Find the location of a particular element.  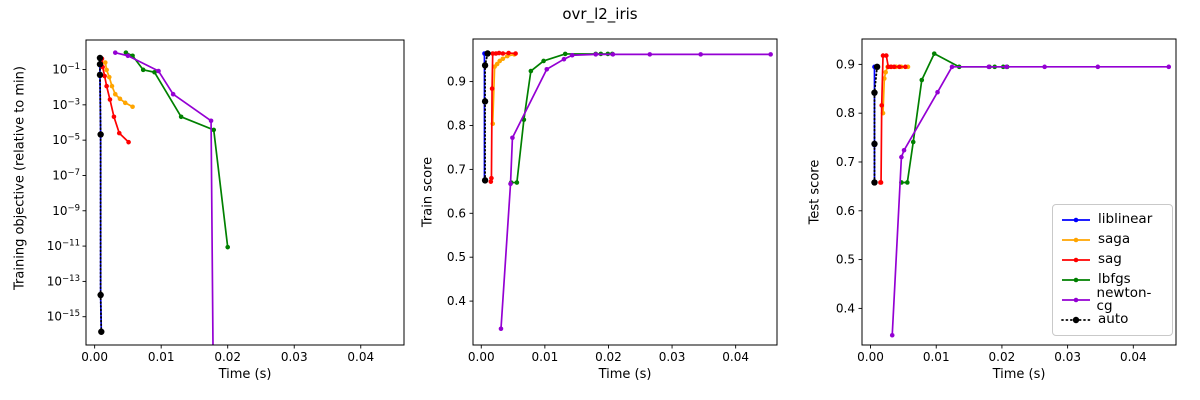

legend-label-saga: saga is located at coordinates (1114, 239).